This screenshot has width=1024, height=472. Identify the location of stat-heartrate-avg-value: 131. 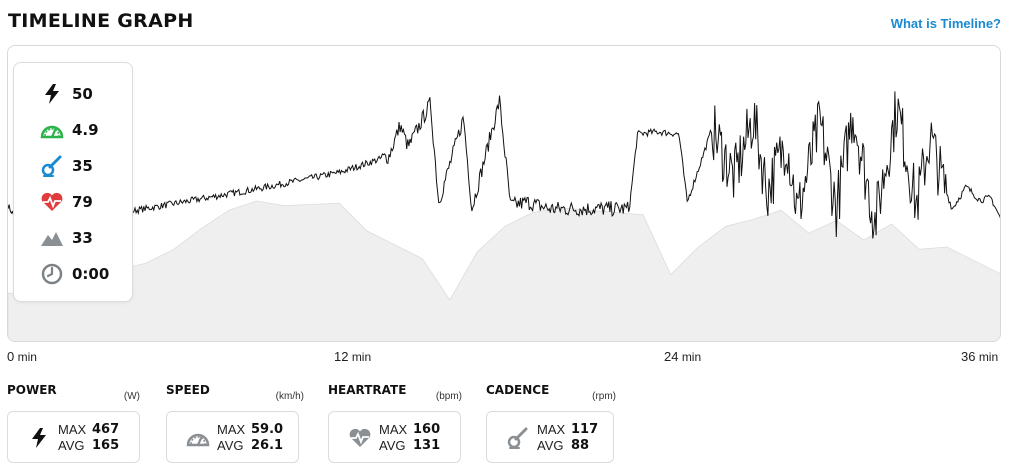
(427, 445).